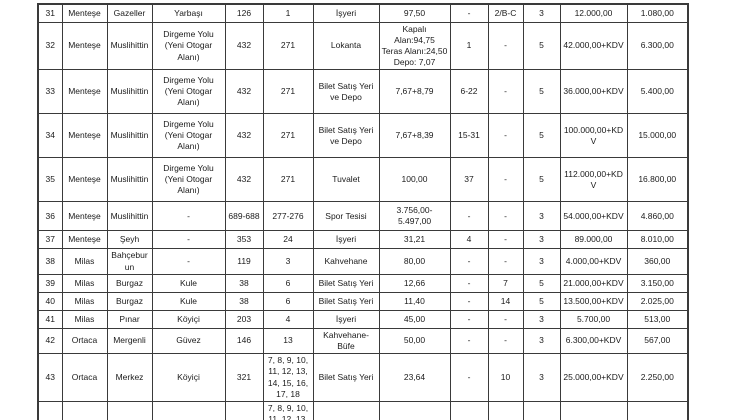 Image resolution: width=730 pixels, height=420 pixels. Describe the element at coordinates (505, 410) in the screenshot. I see `table-cell: 17` at that location.